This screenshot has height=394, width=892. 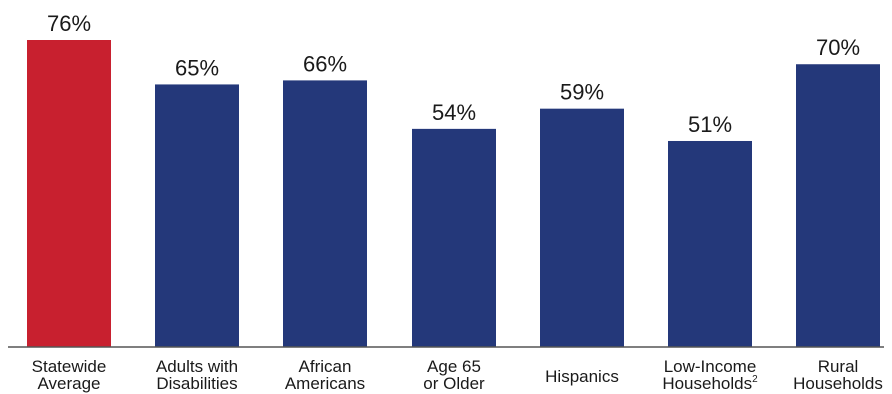 What do you see at coordinates (454, 375) in the screenshot?
I see `category-label-3: Age 65 or Older` at bounding box center [454, 375].